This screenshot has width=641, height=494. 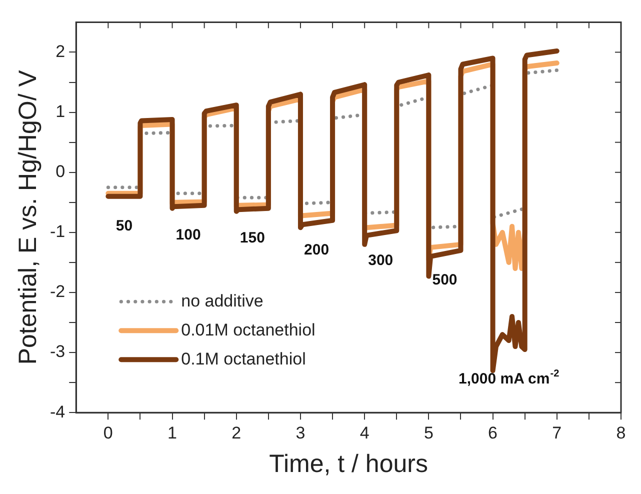 What do you see at coordinates (58, 232) in the screenshot?
I see `y-tick-label: -1` at bounding box center [58, 232].